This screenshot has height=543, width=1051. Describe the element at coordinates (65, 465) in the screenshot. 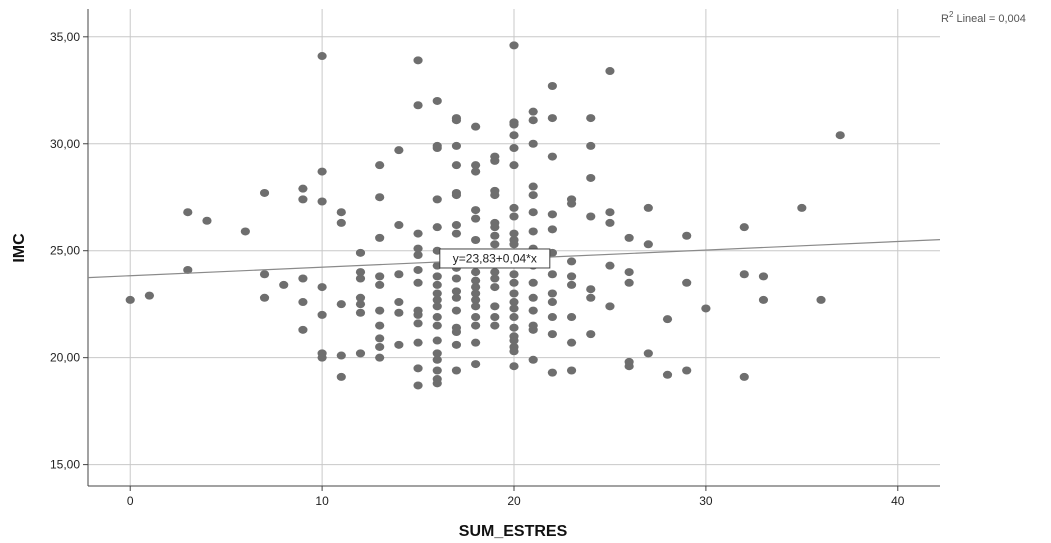

I see `y-tick-label: 15,00` at that location.